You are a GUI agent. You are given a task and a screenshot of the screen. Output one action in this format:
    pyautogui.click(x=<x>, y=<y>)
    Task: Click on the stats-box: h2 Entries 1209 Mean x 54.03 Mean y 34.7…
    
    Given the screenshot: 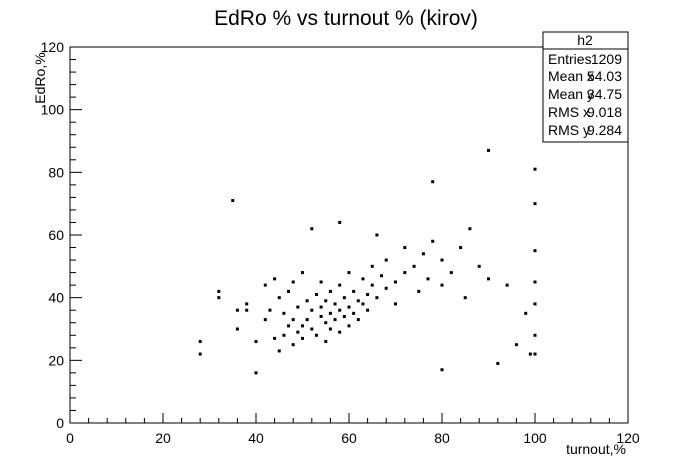 What is the action you would take?
    pyautogui.click(x=585, y=87)
    